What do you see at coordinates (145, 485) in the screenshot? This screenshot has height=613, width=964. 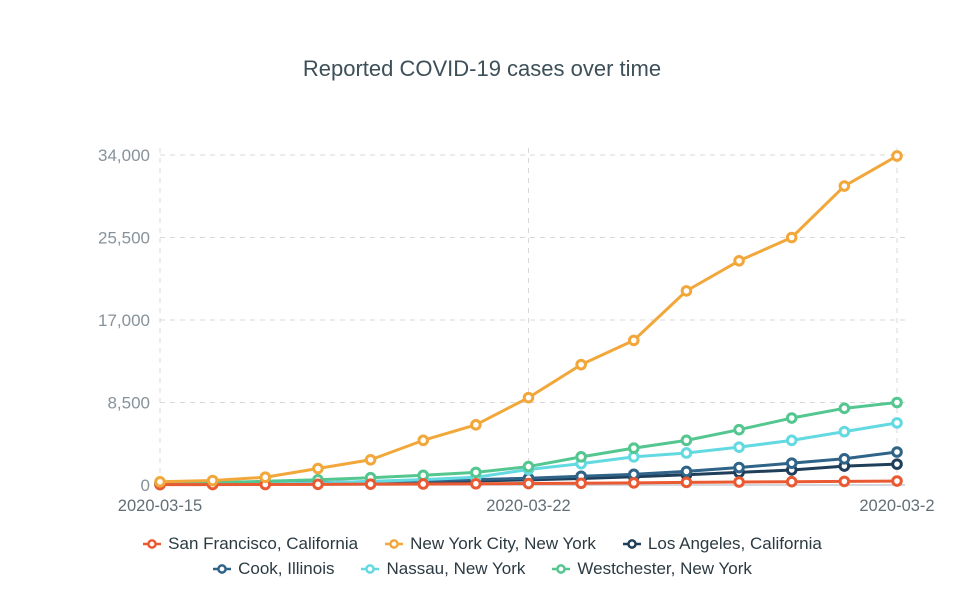 I see `y-tick-label: 0` at bounding box center [145, 485].